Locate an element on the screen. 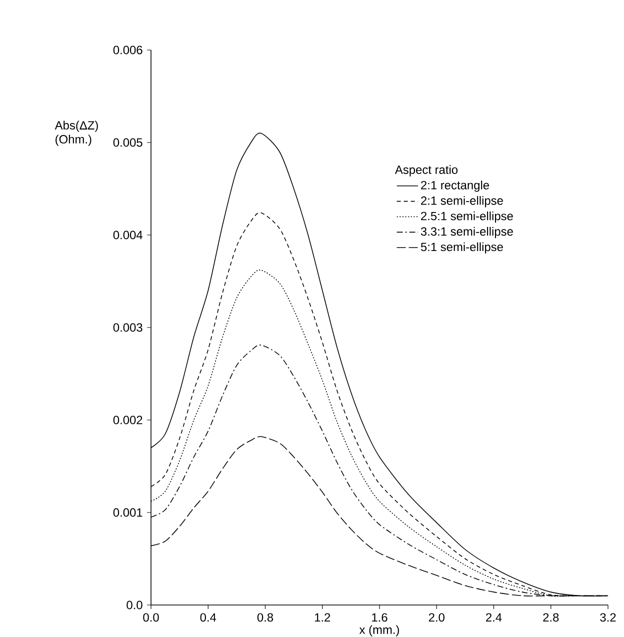  legend-label: 2.5:1 semi-ellipse is located at coordinates (467, 217).